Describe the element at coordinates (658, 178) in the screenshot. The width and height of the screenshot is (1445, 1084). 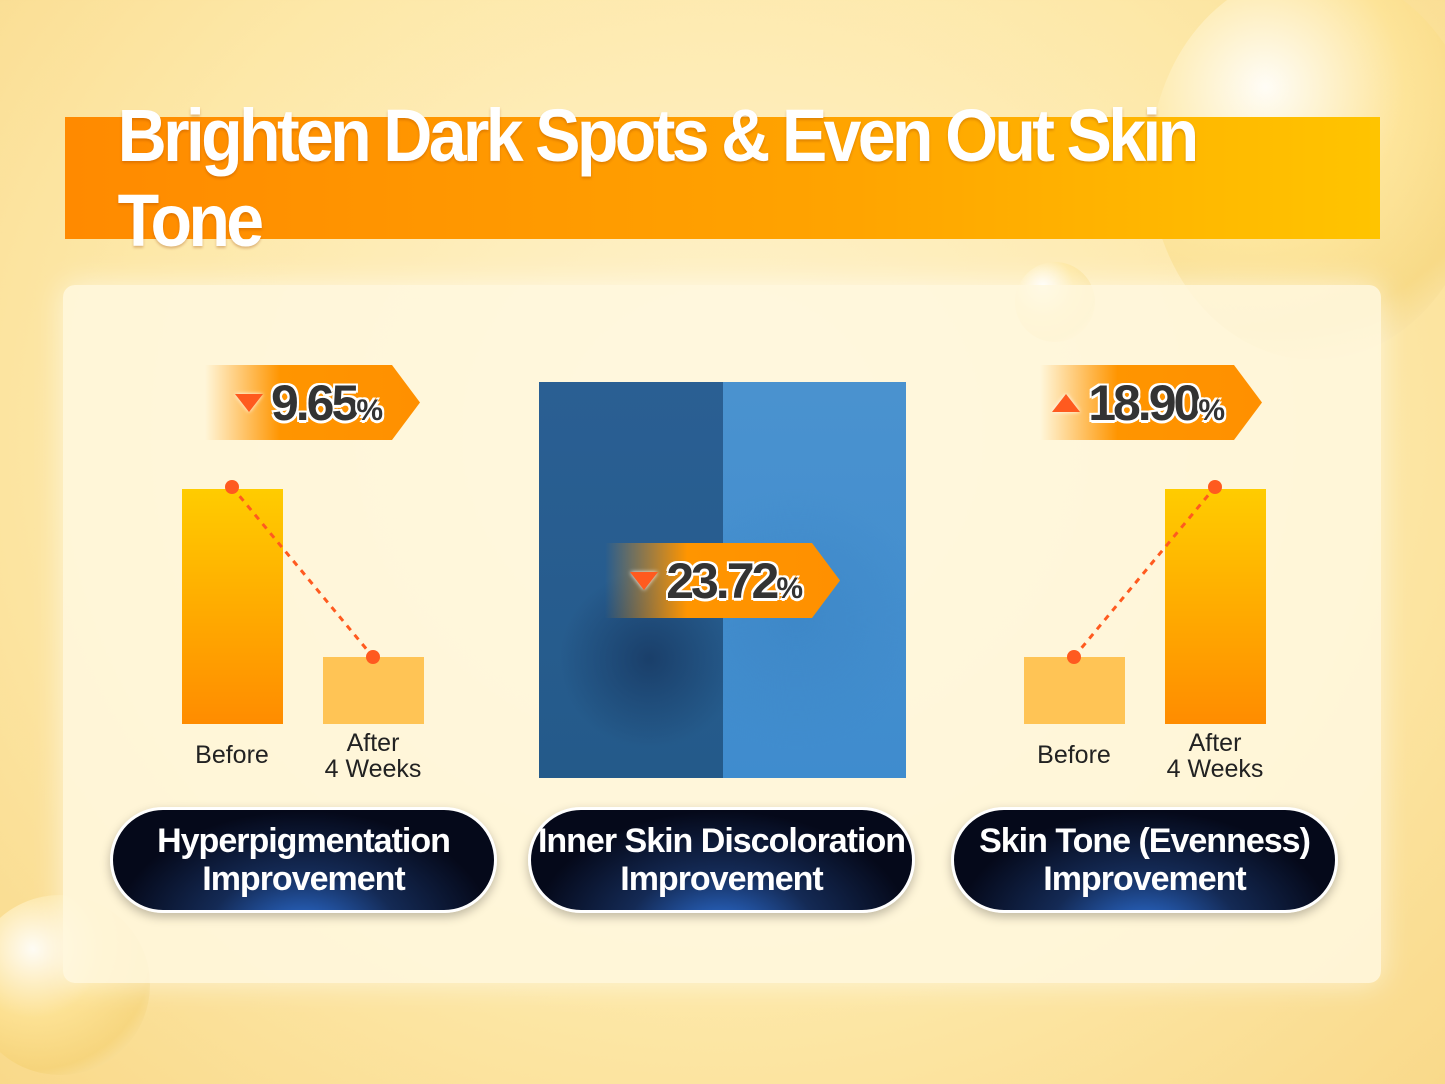
I see `page-title: Brighten Dark Spots & Even Out Skin Tone` at that location.